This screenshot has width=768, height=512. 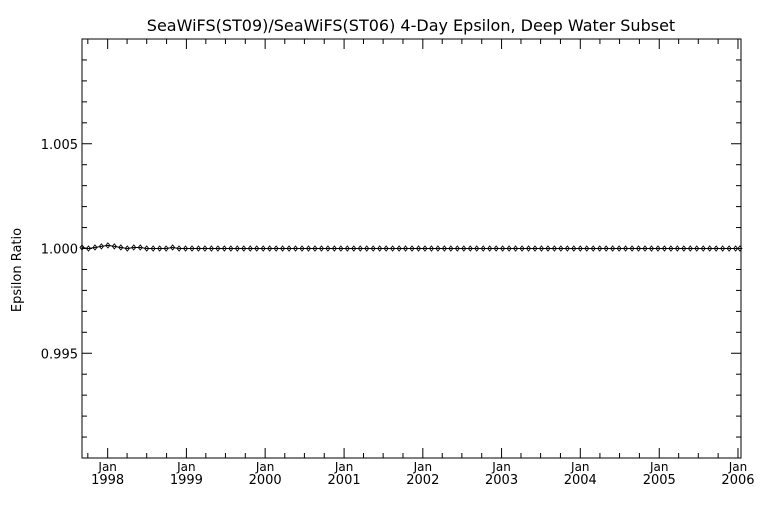 What do you see at coordinates (107, 480) in the screenshot?
I see `x-tick-year-label: 1998` at bounding box center [107, 480].